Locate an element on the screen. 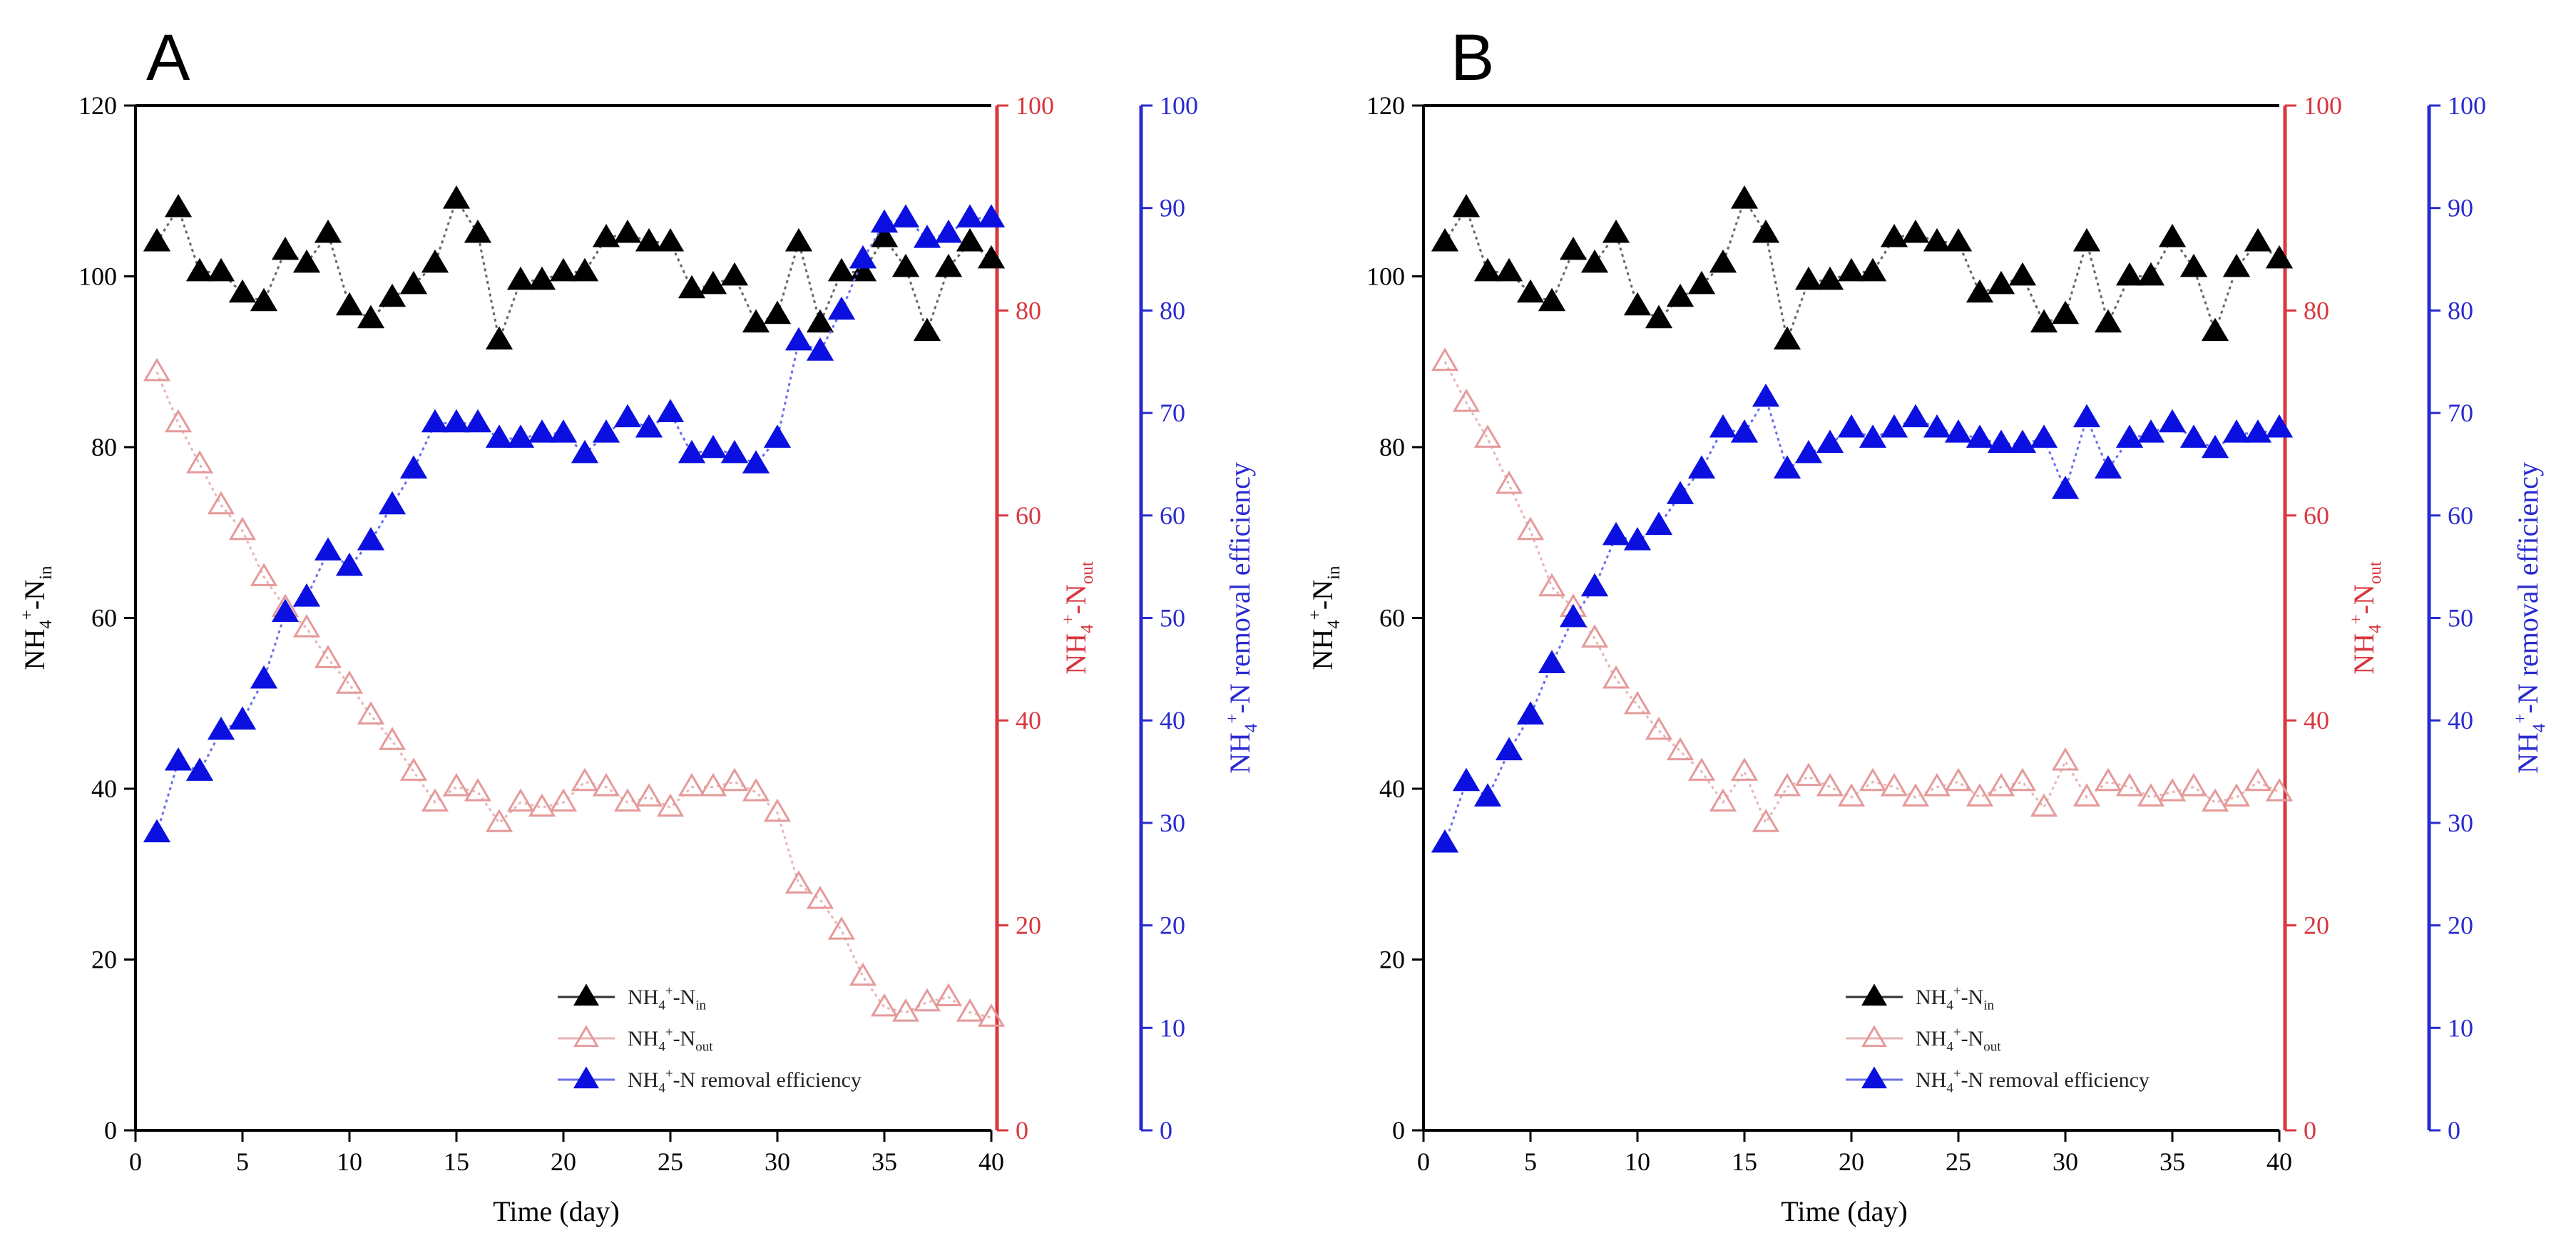  x-tick-label: 20 is located at coordinates (1852, 1161).